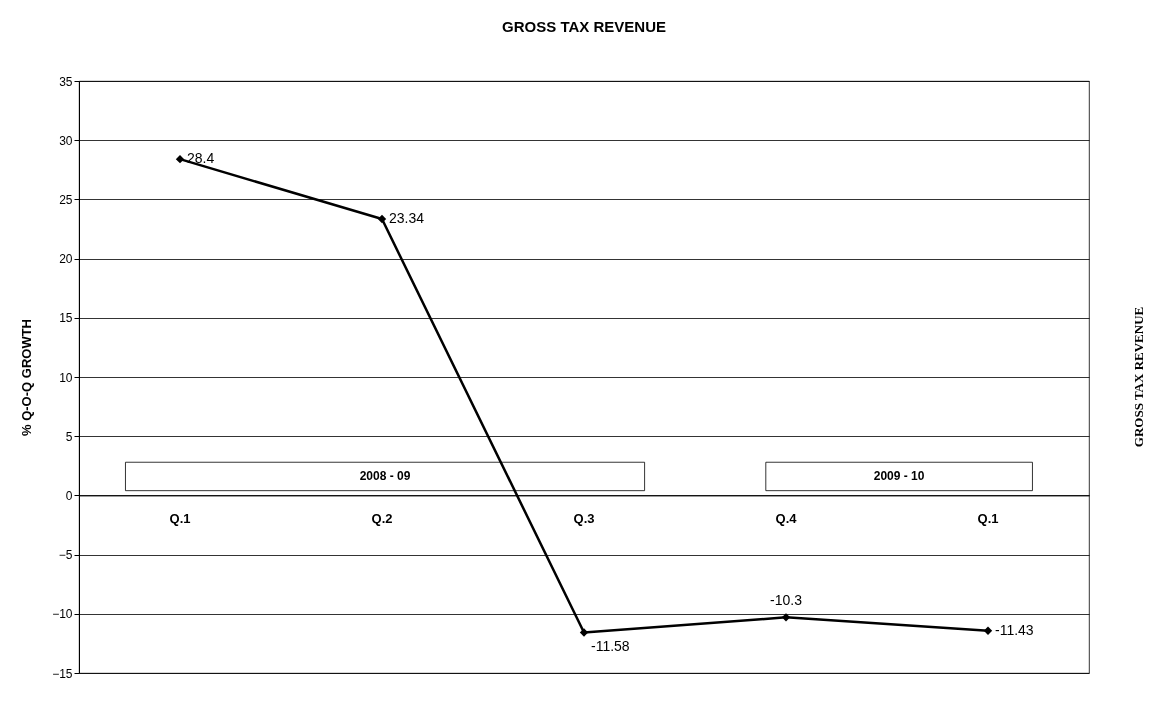  What do you see at coordinates (786, 519) in the screenshot?
I see `x-tick-label: Q.4` at bounding box center [786, 519].